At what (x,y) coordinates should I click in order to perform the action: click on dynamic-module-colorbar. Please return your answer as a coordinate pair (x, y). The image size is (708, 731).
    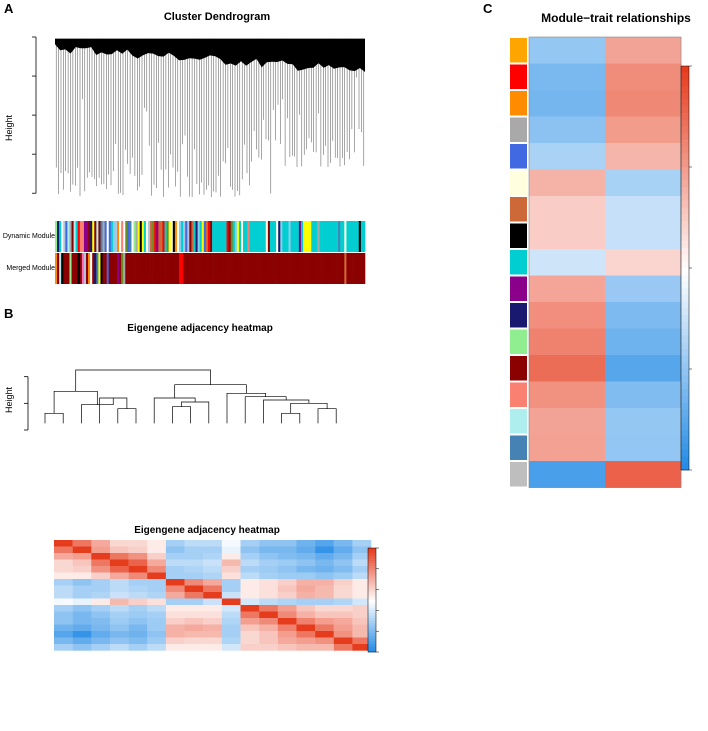
    Looking at the image, I should click on (210, 236).